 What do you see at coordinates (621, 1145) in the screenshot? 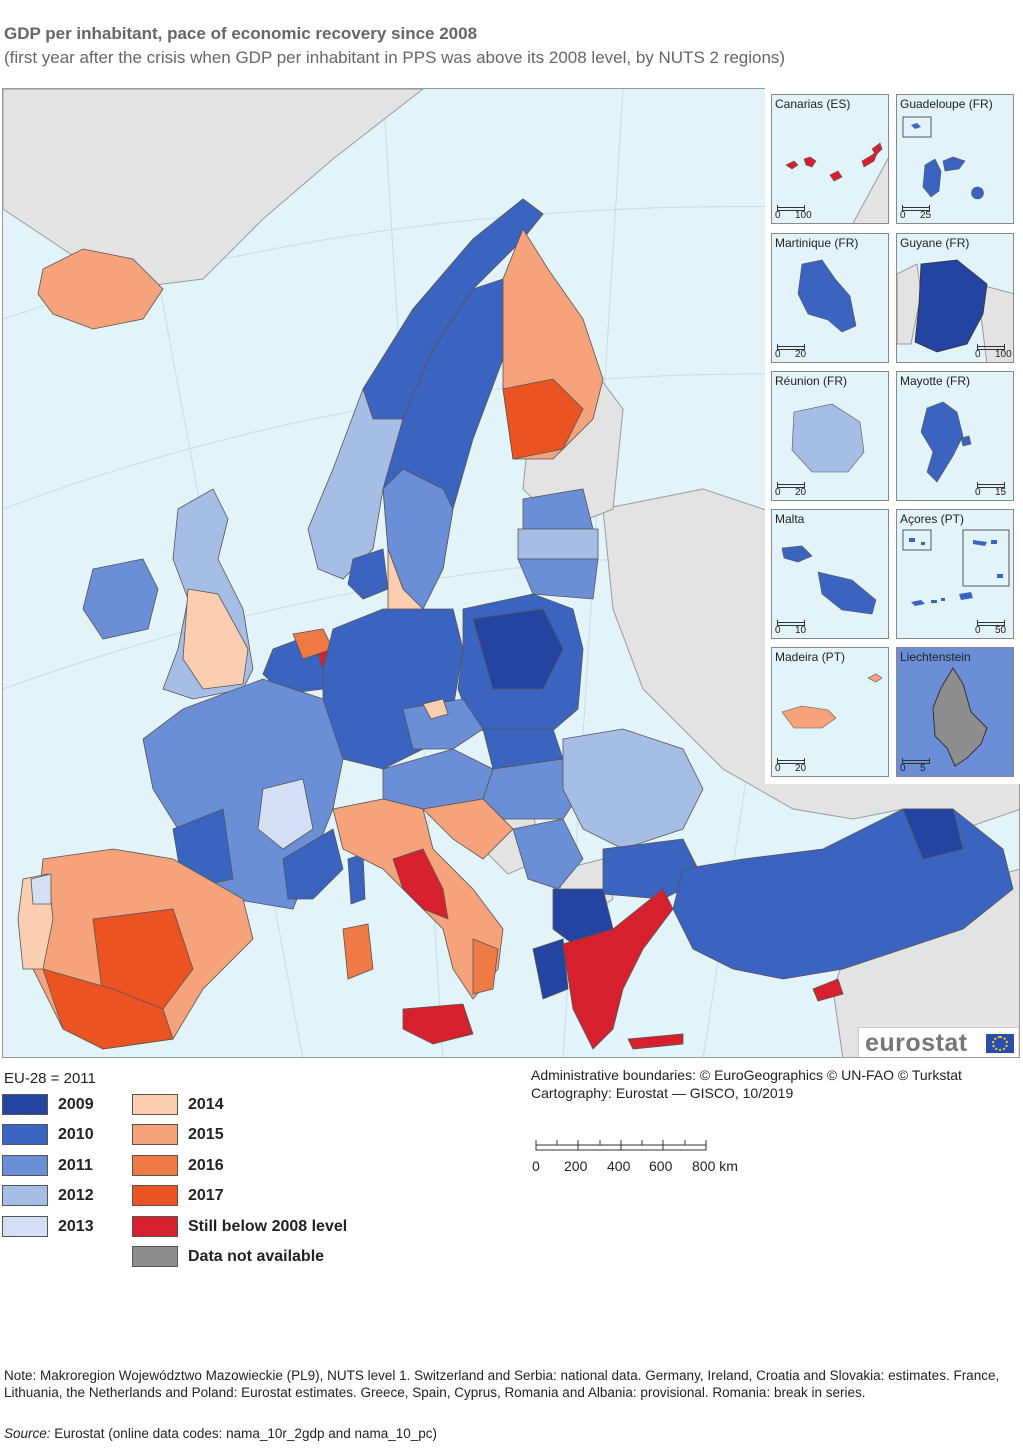
I see `scale-bar-graphic` at bounding box center [621, 1145].